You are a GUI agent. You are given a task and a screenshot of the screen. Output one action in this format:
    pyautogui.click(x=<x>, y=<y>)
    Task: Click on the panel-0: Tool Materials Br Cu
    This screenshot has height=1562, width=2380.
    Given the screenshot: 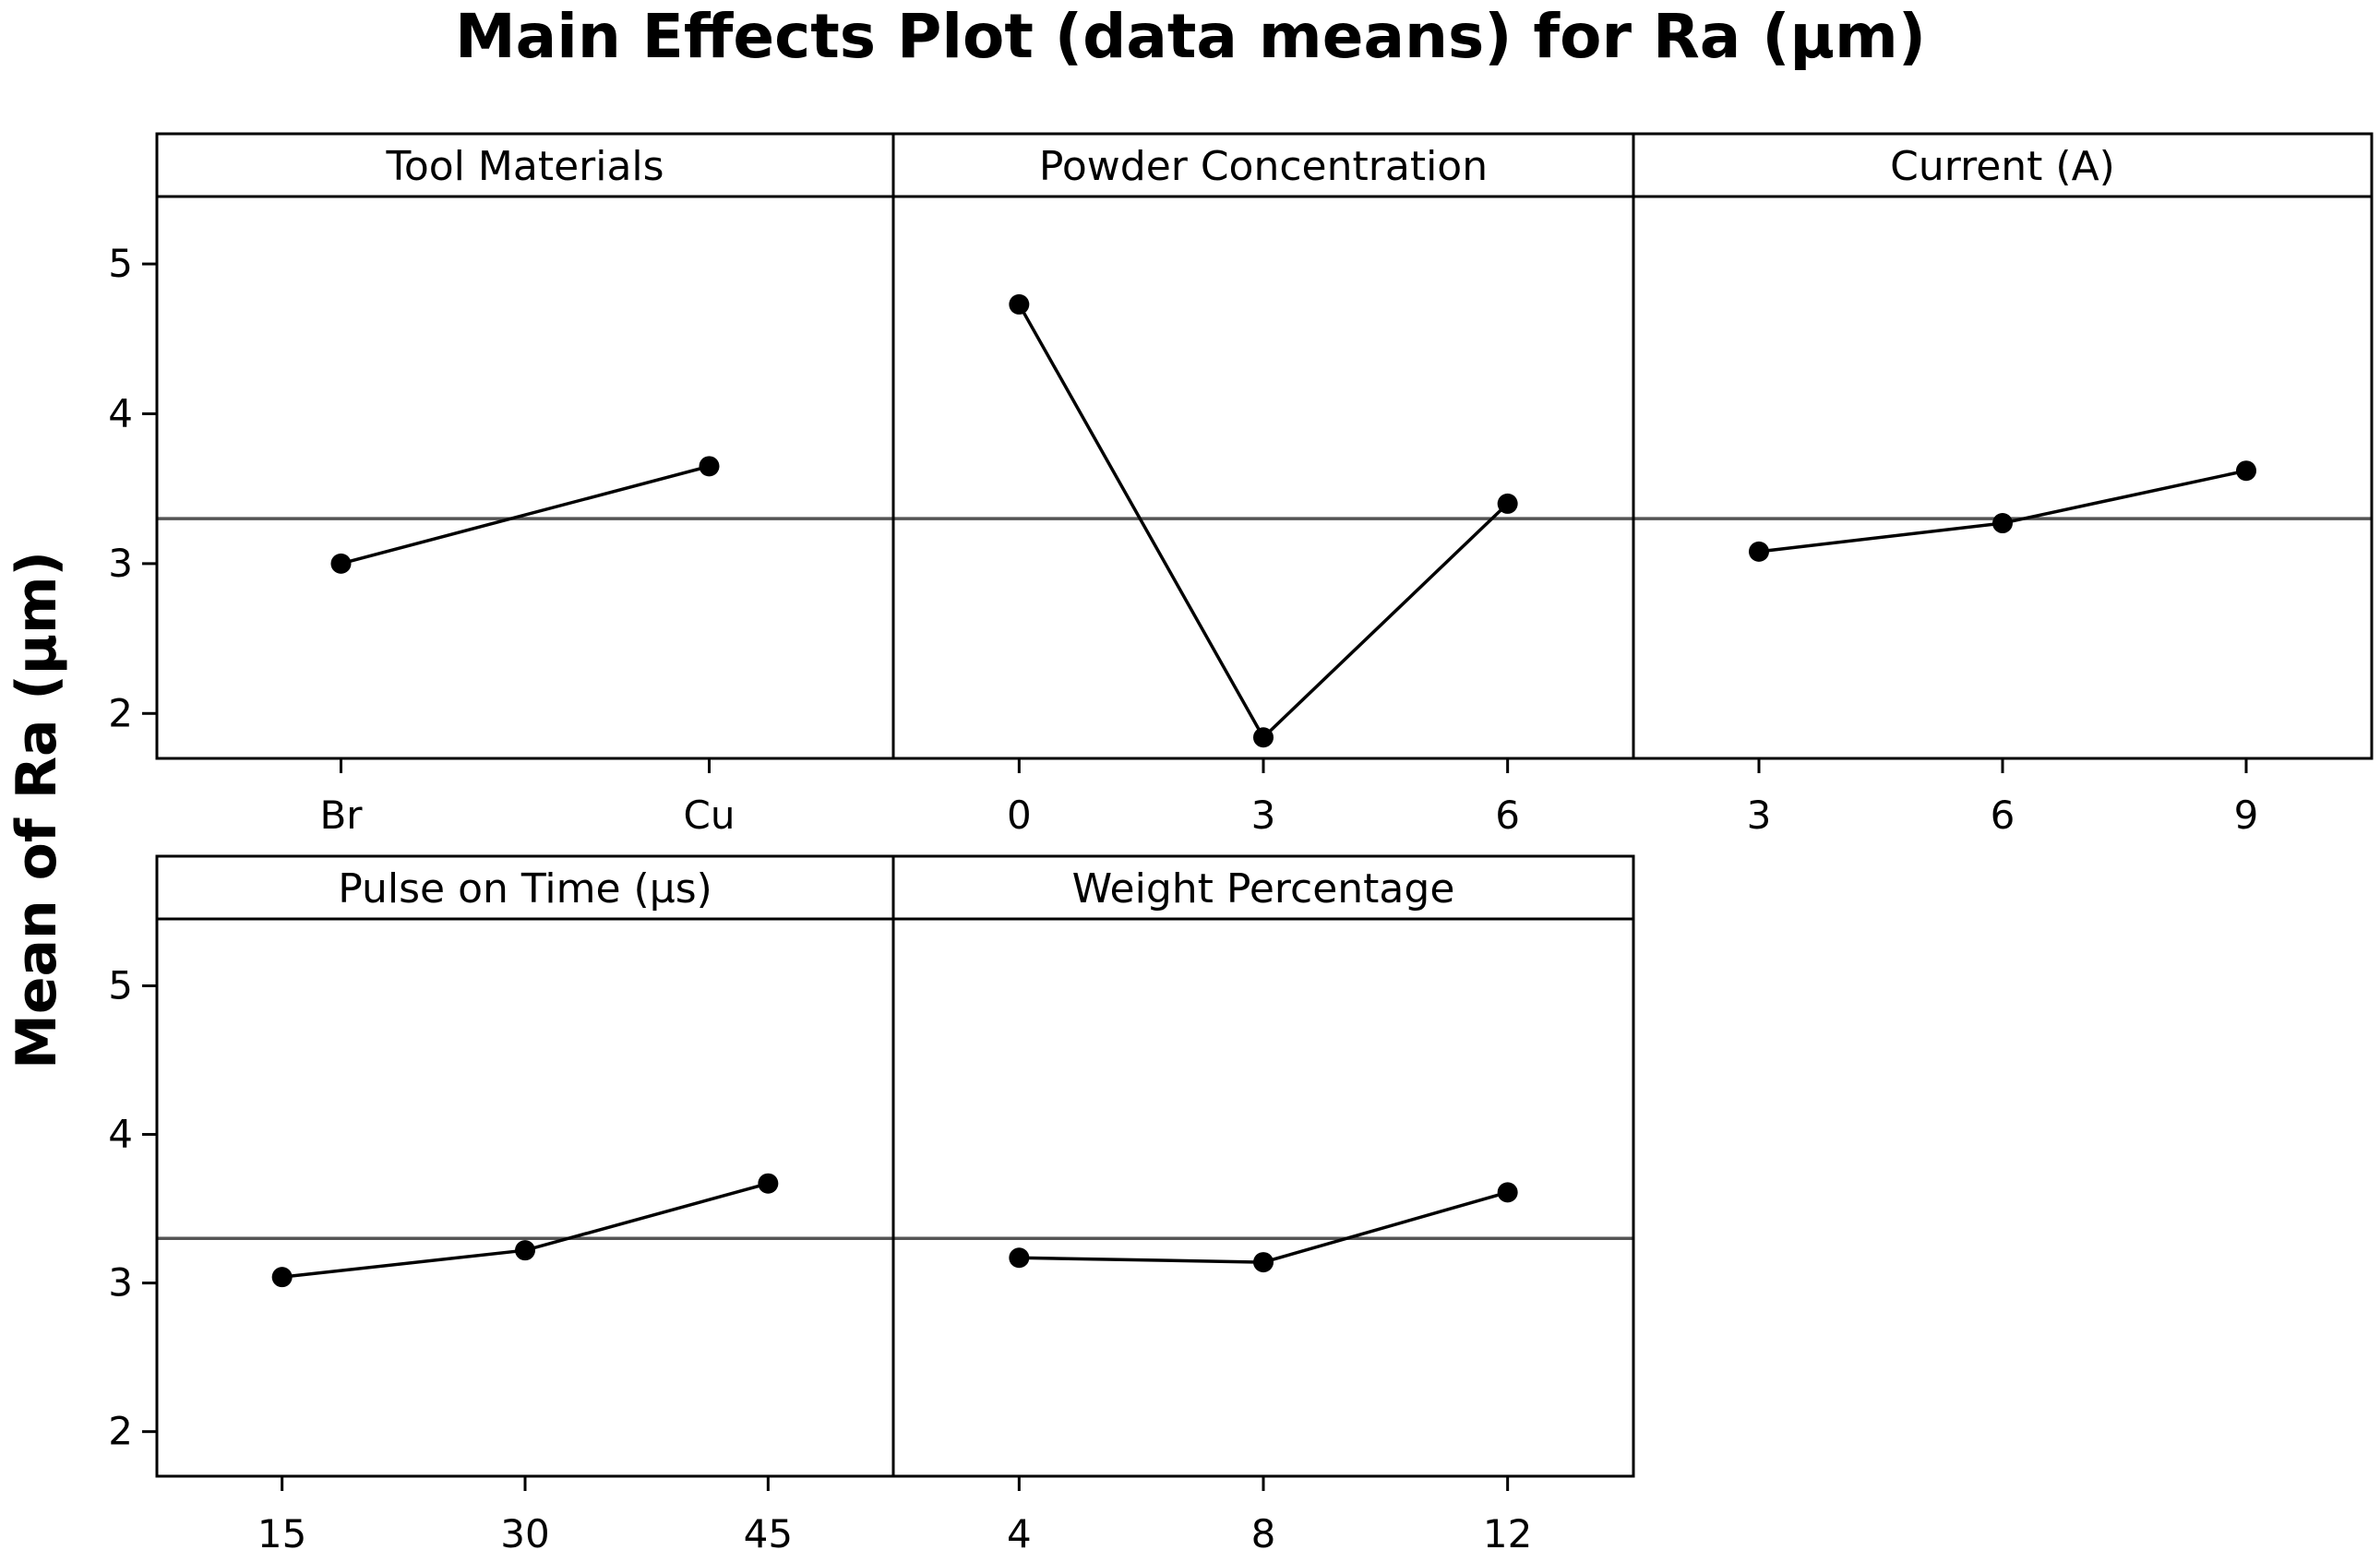 What is the action you would take?
    pyautogui.click(x=525, y=485)
    